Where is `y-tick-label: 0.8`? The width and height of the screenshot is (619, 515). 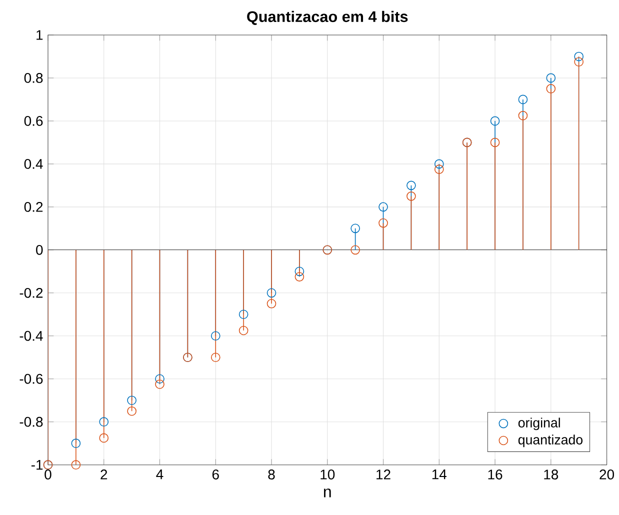
y-tick-label: 0.8 is located at coordinates (33, 78).